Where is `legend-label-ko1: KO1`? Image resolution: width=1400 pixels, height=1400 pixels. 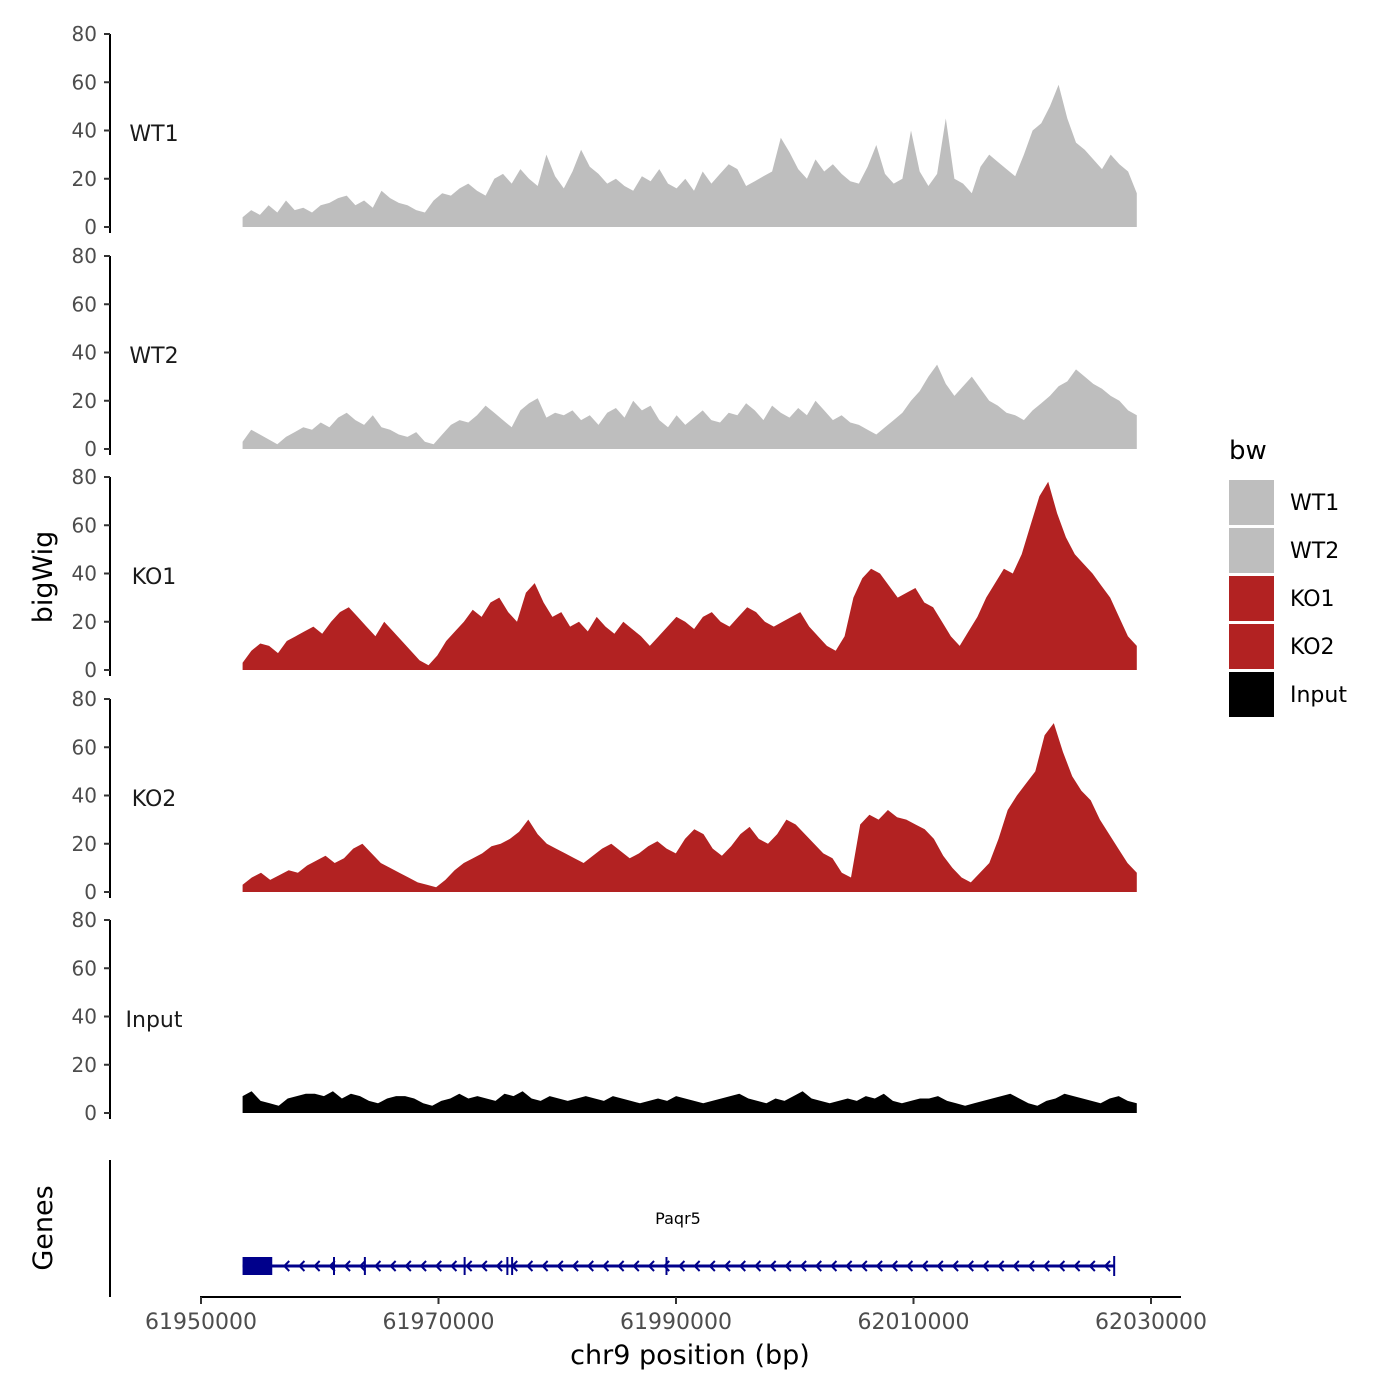
legend-label-ko1: KO1 is located at coordinates (1312, 599).